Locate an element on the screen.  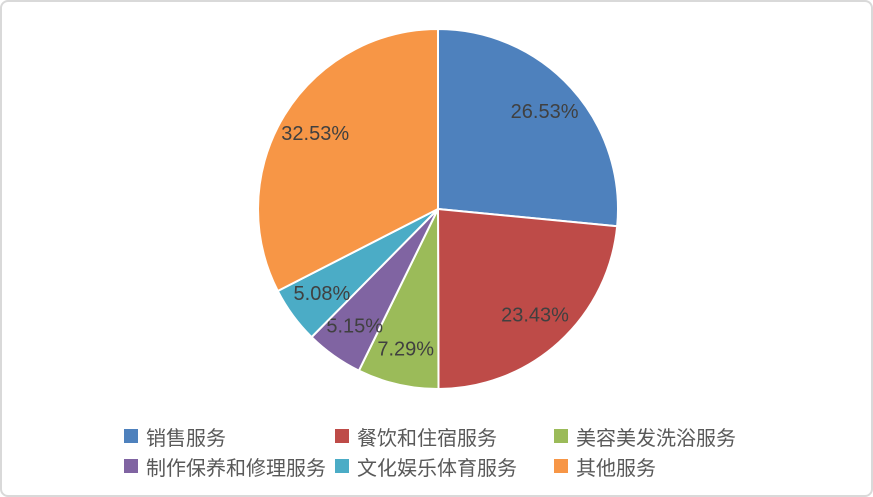
legend-item-4: 文化娱乐体育服务 is located at coordinates (444, 466).